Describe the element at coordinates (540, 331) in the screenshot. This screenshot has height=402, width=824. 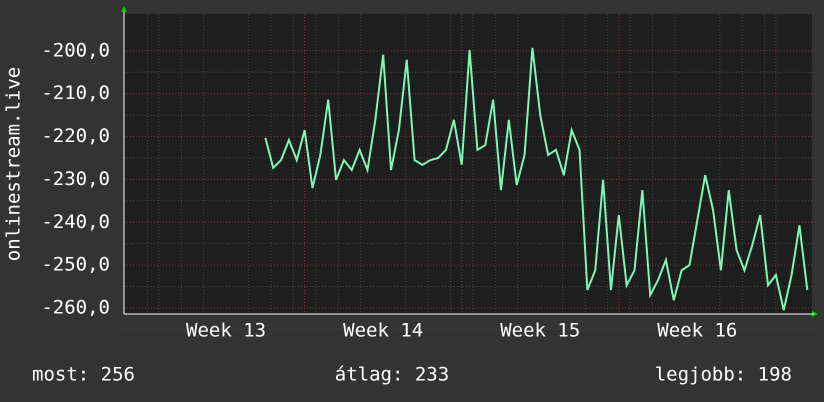
I see `x-tick-label: Week 15` at that location.